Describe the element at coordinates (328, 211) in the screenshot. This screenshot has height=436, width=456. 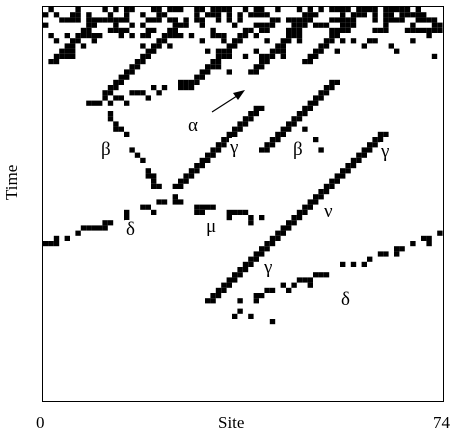
I see `particle-label-nu: ν` at that location.